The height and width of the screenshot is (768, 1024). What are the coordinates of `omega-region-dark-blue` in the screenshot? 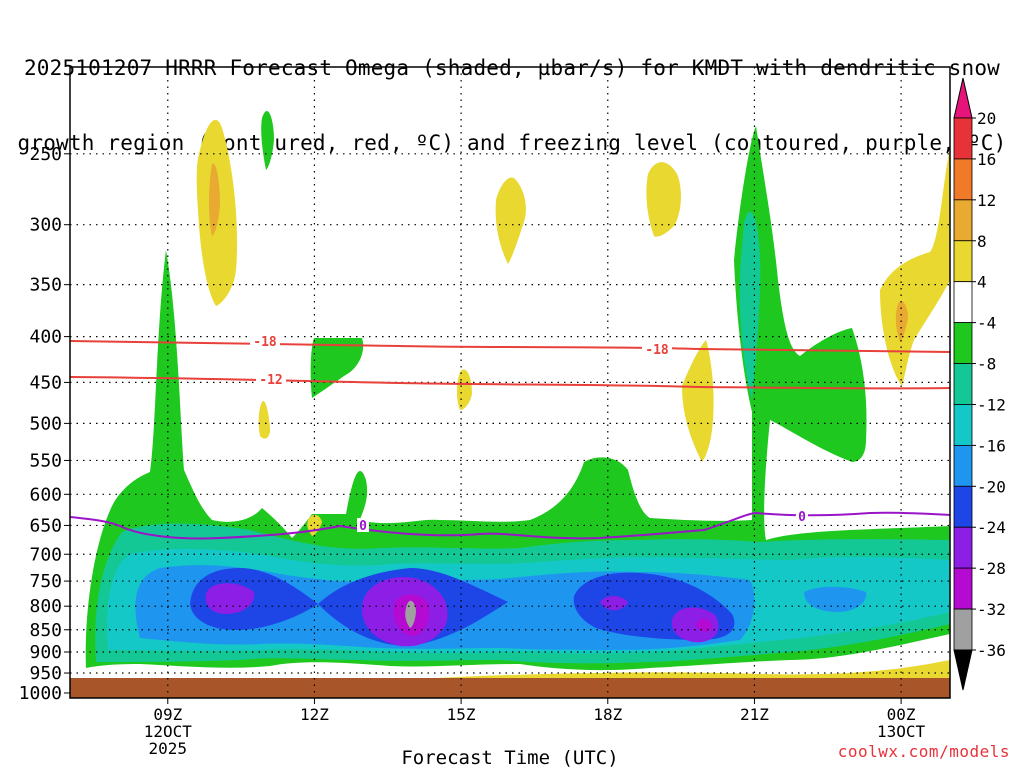 It's located at (254, 599).